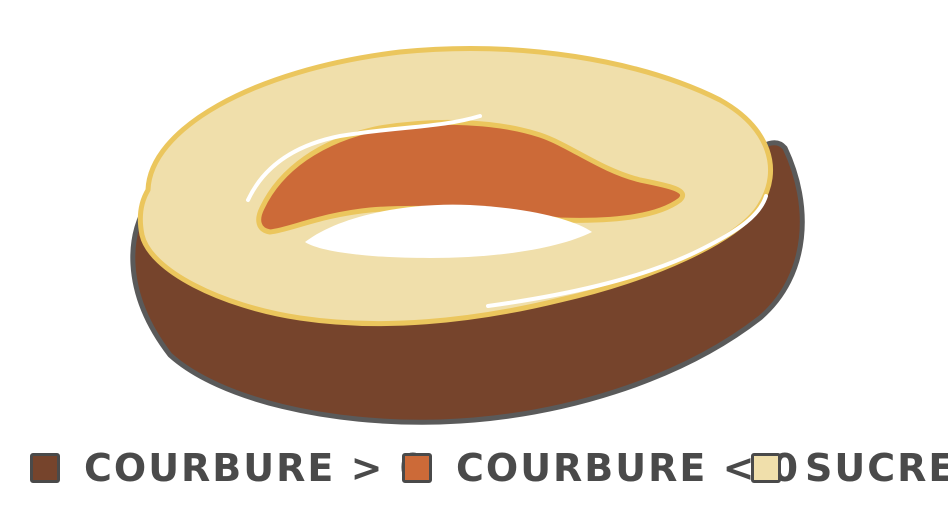  What do you see at coordinates (876, 468) in the screenshot?
I see `legend-label-sugar: SUCRE` at bounding box center [876, 468].